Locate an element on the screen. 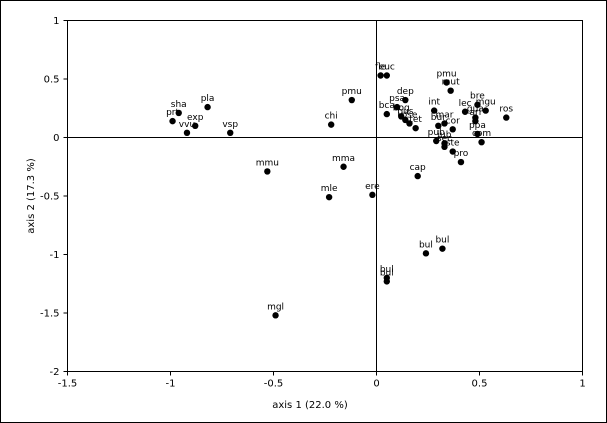 This screenshot has height=423, width=607. data-point-label: mut is located at coordinates (451, 83).